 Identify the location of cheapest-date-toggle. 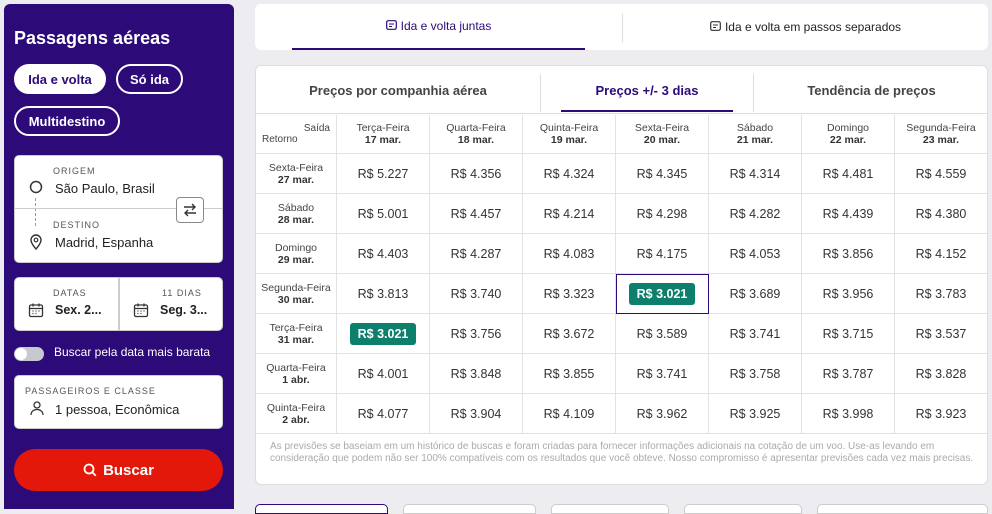
(29, 354).